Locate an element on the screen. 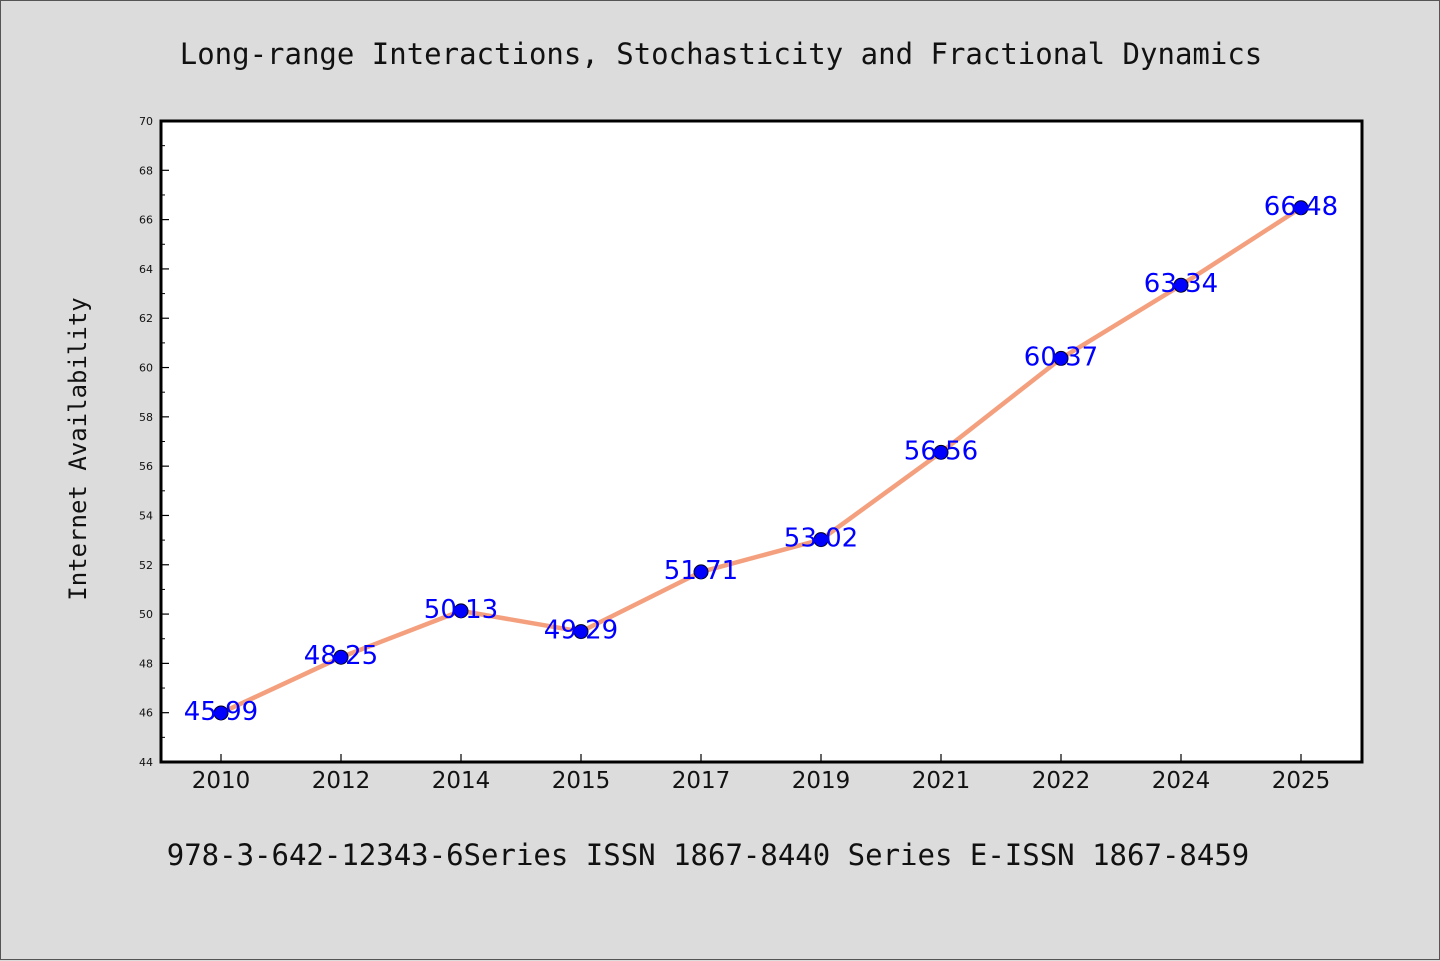  data-label: 45.99 is located at coordinates (221, 712).